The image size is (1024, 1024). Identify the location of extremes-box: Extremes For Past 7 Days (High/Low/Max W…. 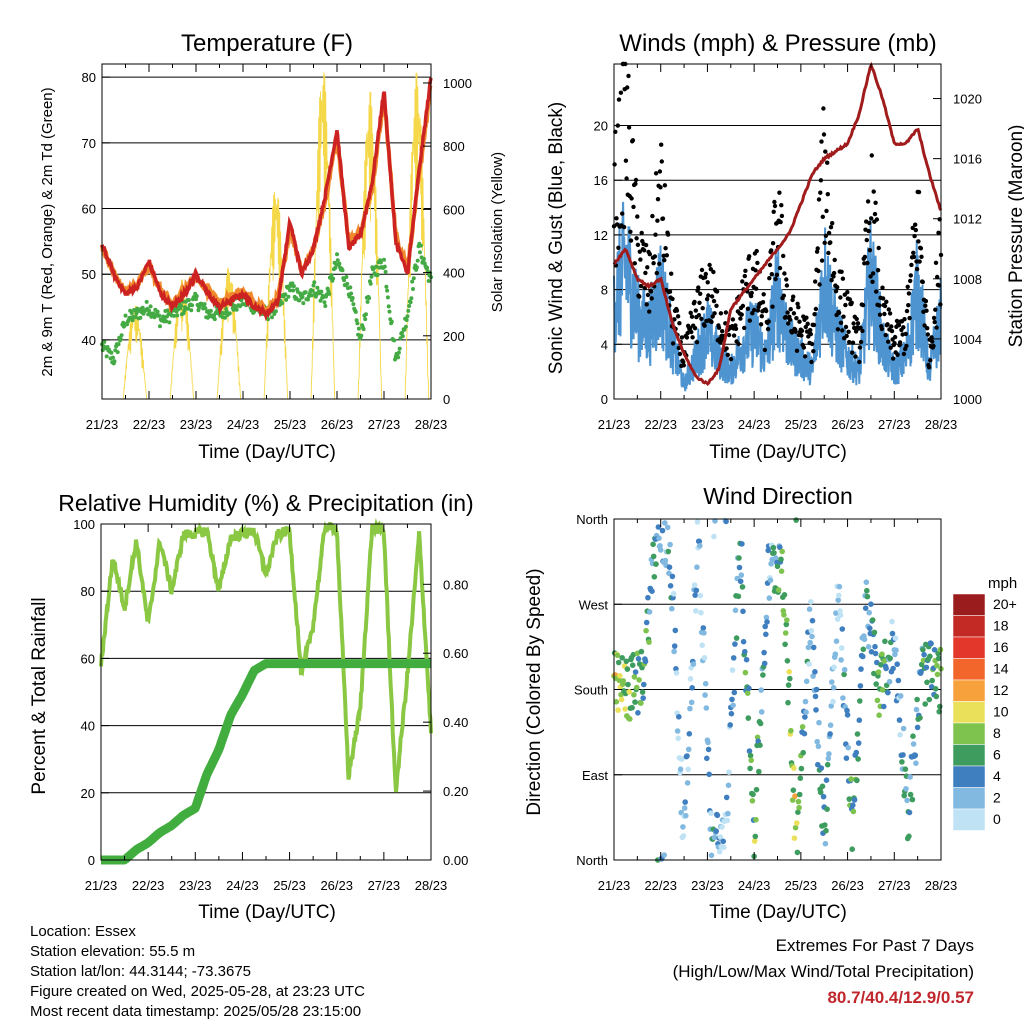
(823, 972).